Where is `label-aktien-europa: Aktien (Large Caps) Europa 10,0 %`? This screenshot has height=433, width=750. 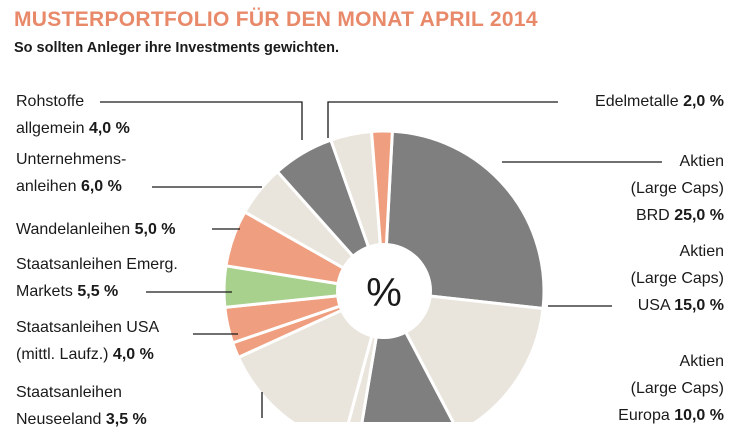
label-aktien-europa: Aktien (Large Caps) Europa 10,0 % is located at coordinates (671, 388).